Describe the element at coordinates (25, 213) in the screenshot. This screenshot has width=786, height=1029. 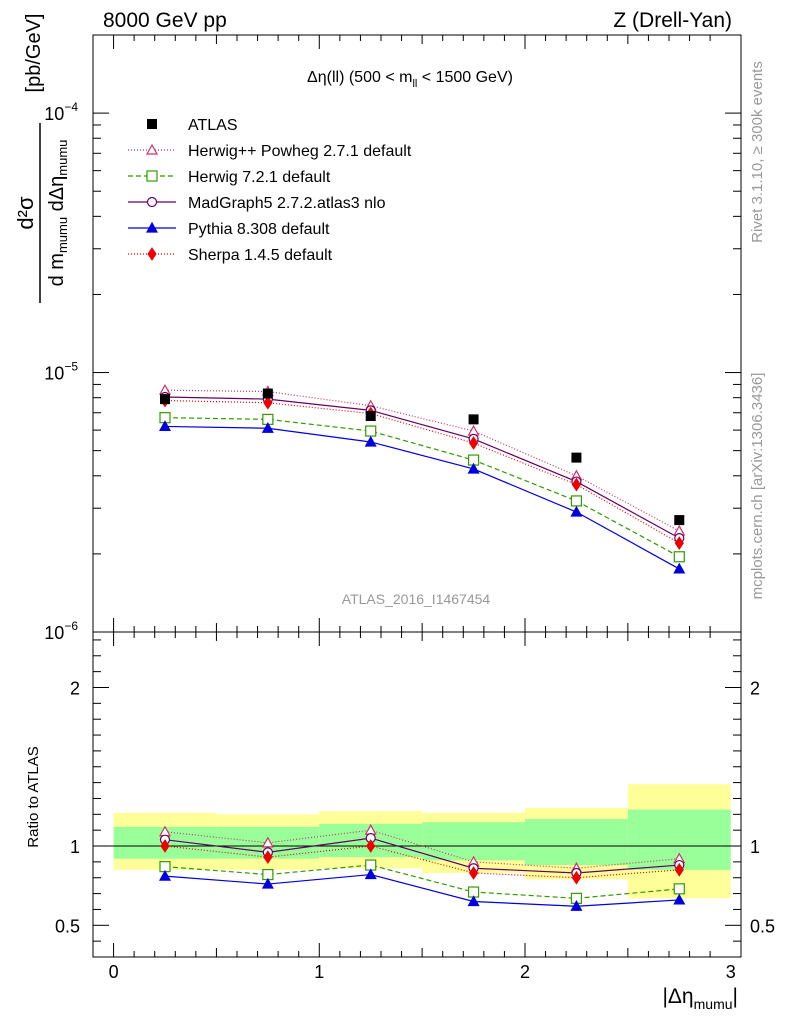
I see `ylabel-numerator: d²σ` at that location.